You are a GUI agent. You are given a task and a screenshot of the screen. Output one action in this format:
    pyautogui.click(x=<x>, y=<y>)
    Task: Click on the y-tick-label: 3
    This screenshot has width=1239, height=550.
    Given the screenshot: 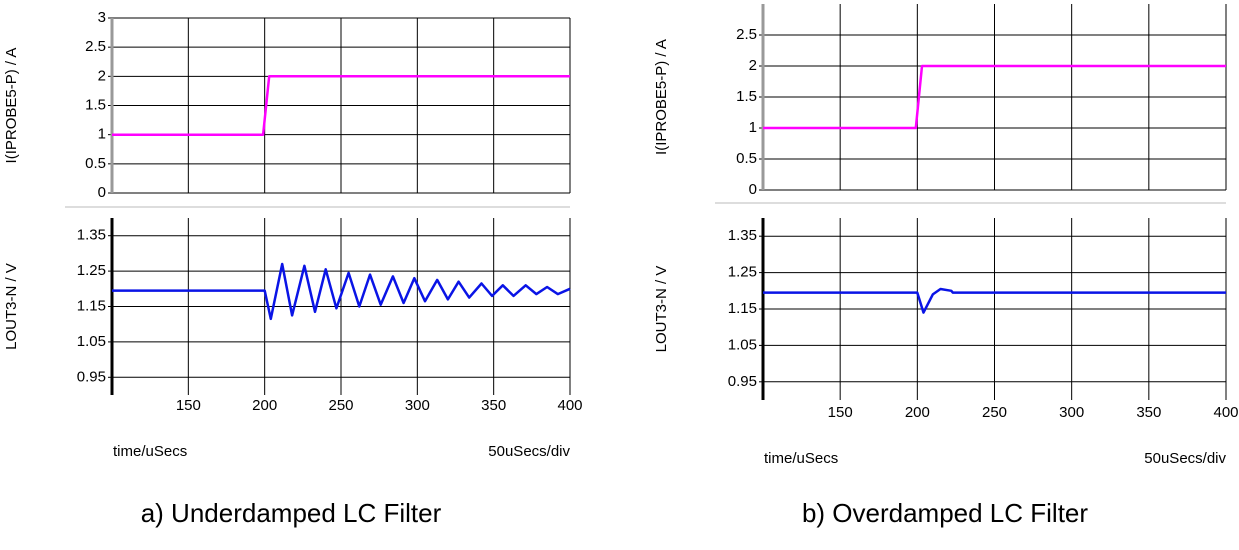 What is the action you would take?
    pyautogui.click(x=102, y=17)
    